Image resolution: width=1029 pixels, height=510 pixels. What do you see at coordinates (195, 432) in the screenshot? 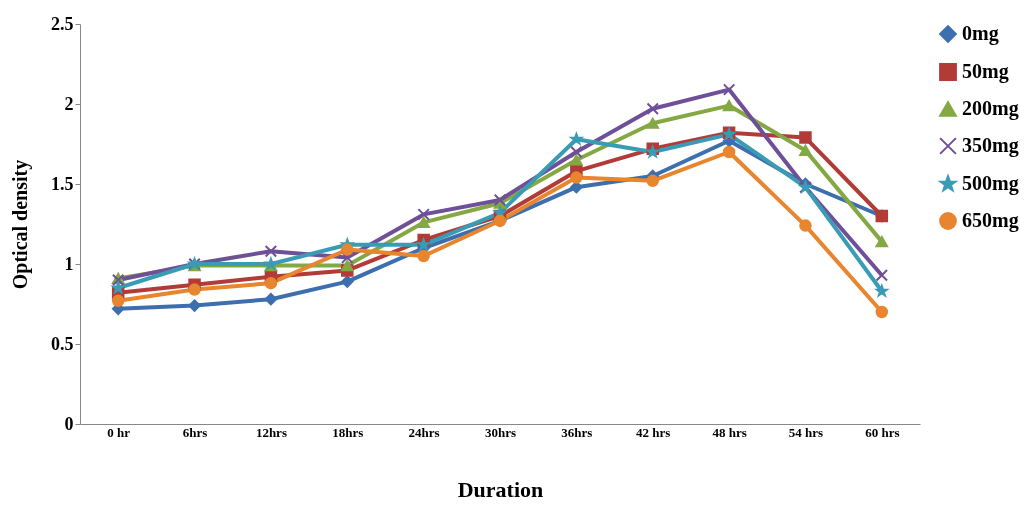
I see `x-tick-label: 6hrs` at bounding box center [195, 432].